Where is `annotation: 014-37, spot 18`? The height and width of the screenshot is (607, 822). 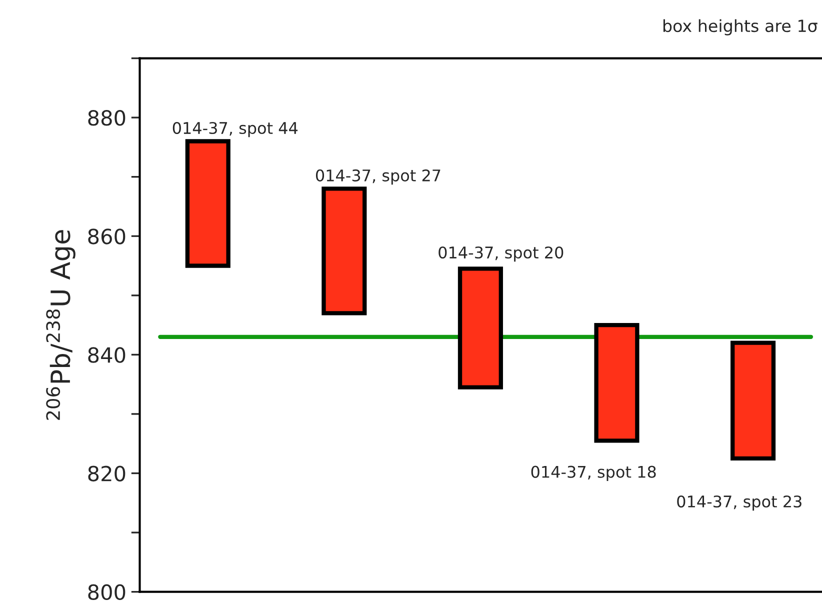 annotation: 014-37, spot 18 is located at coordinates (593, 473).